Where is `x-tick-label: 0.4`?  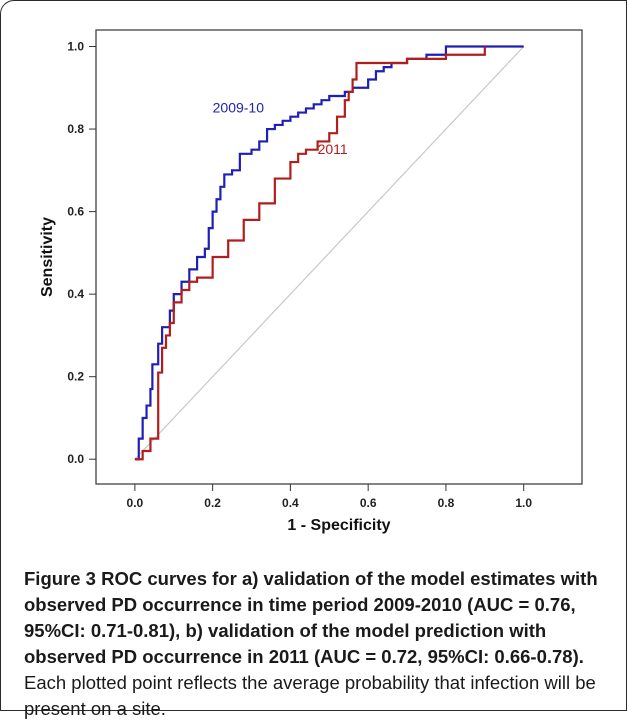 x-tick-label: 0.4 is located at coordinates (290, 503).